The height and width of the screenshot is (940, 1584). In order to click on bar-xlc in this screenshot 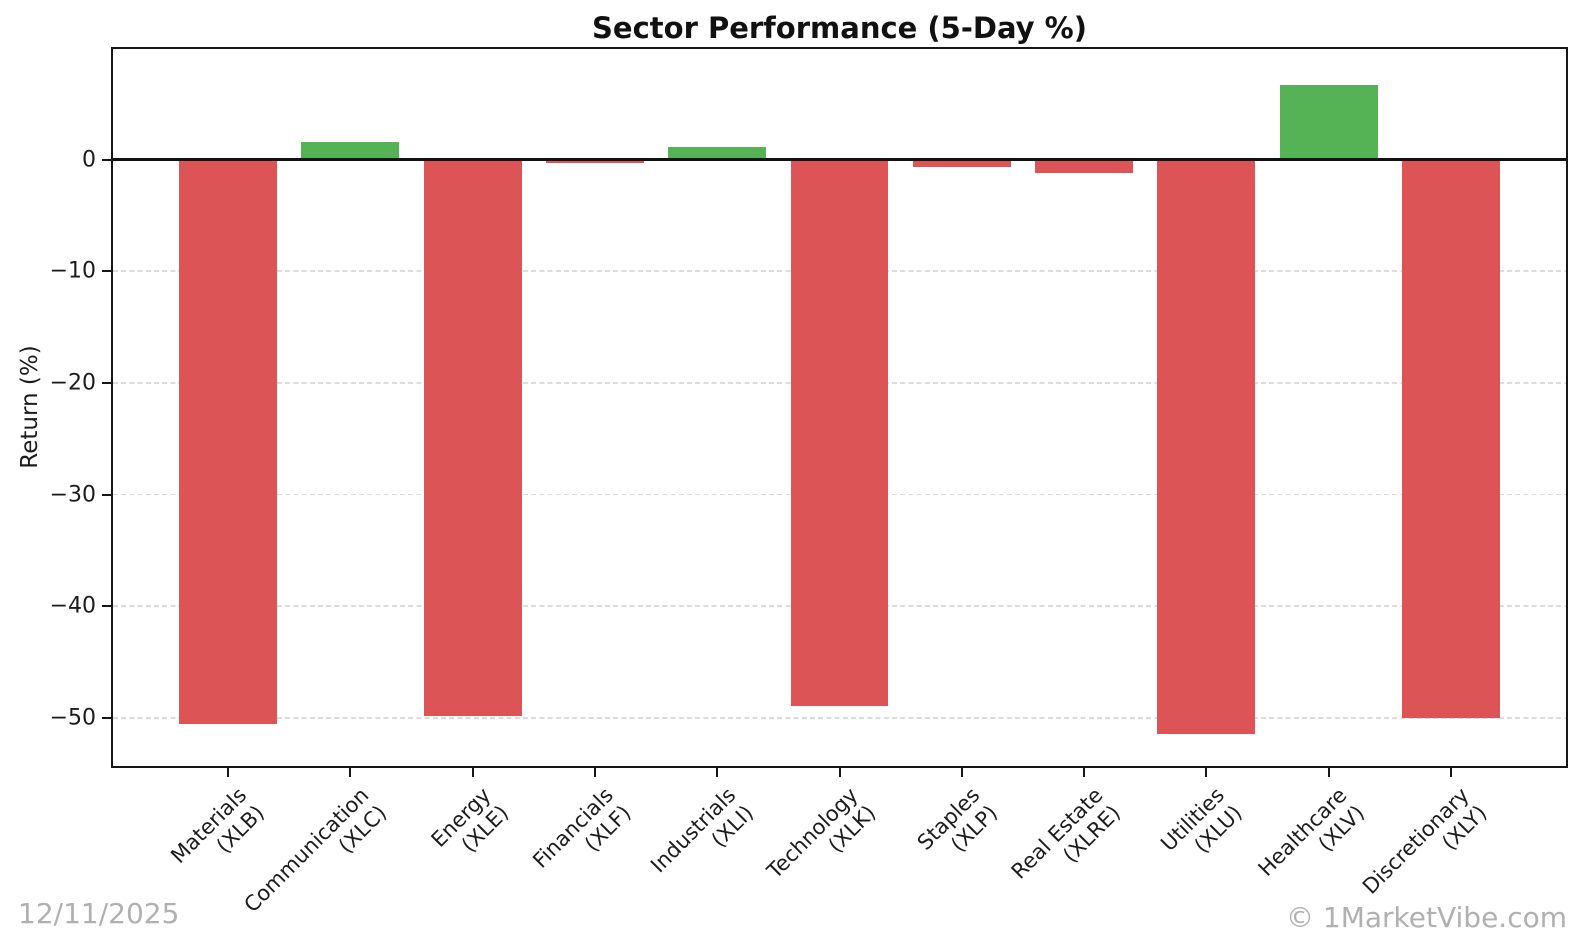, I will do `click(350, 150)`.